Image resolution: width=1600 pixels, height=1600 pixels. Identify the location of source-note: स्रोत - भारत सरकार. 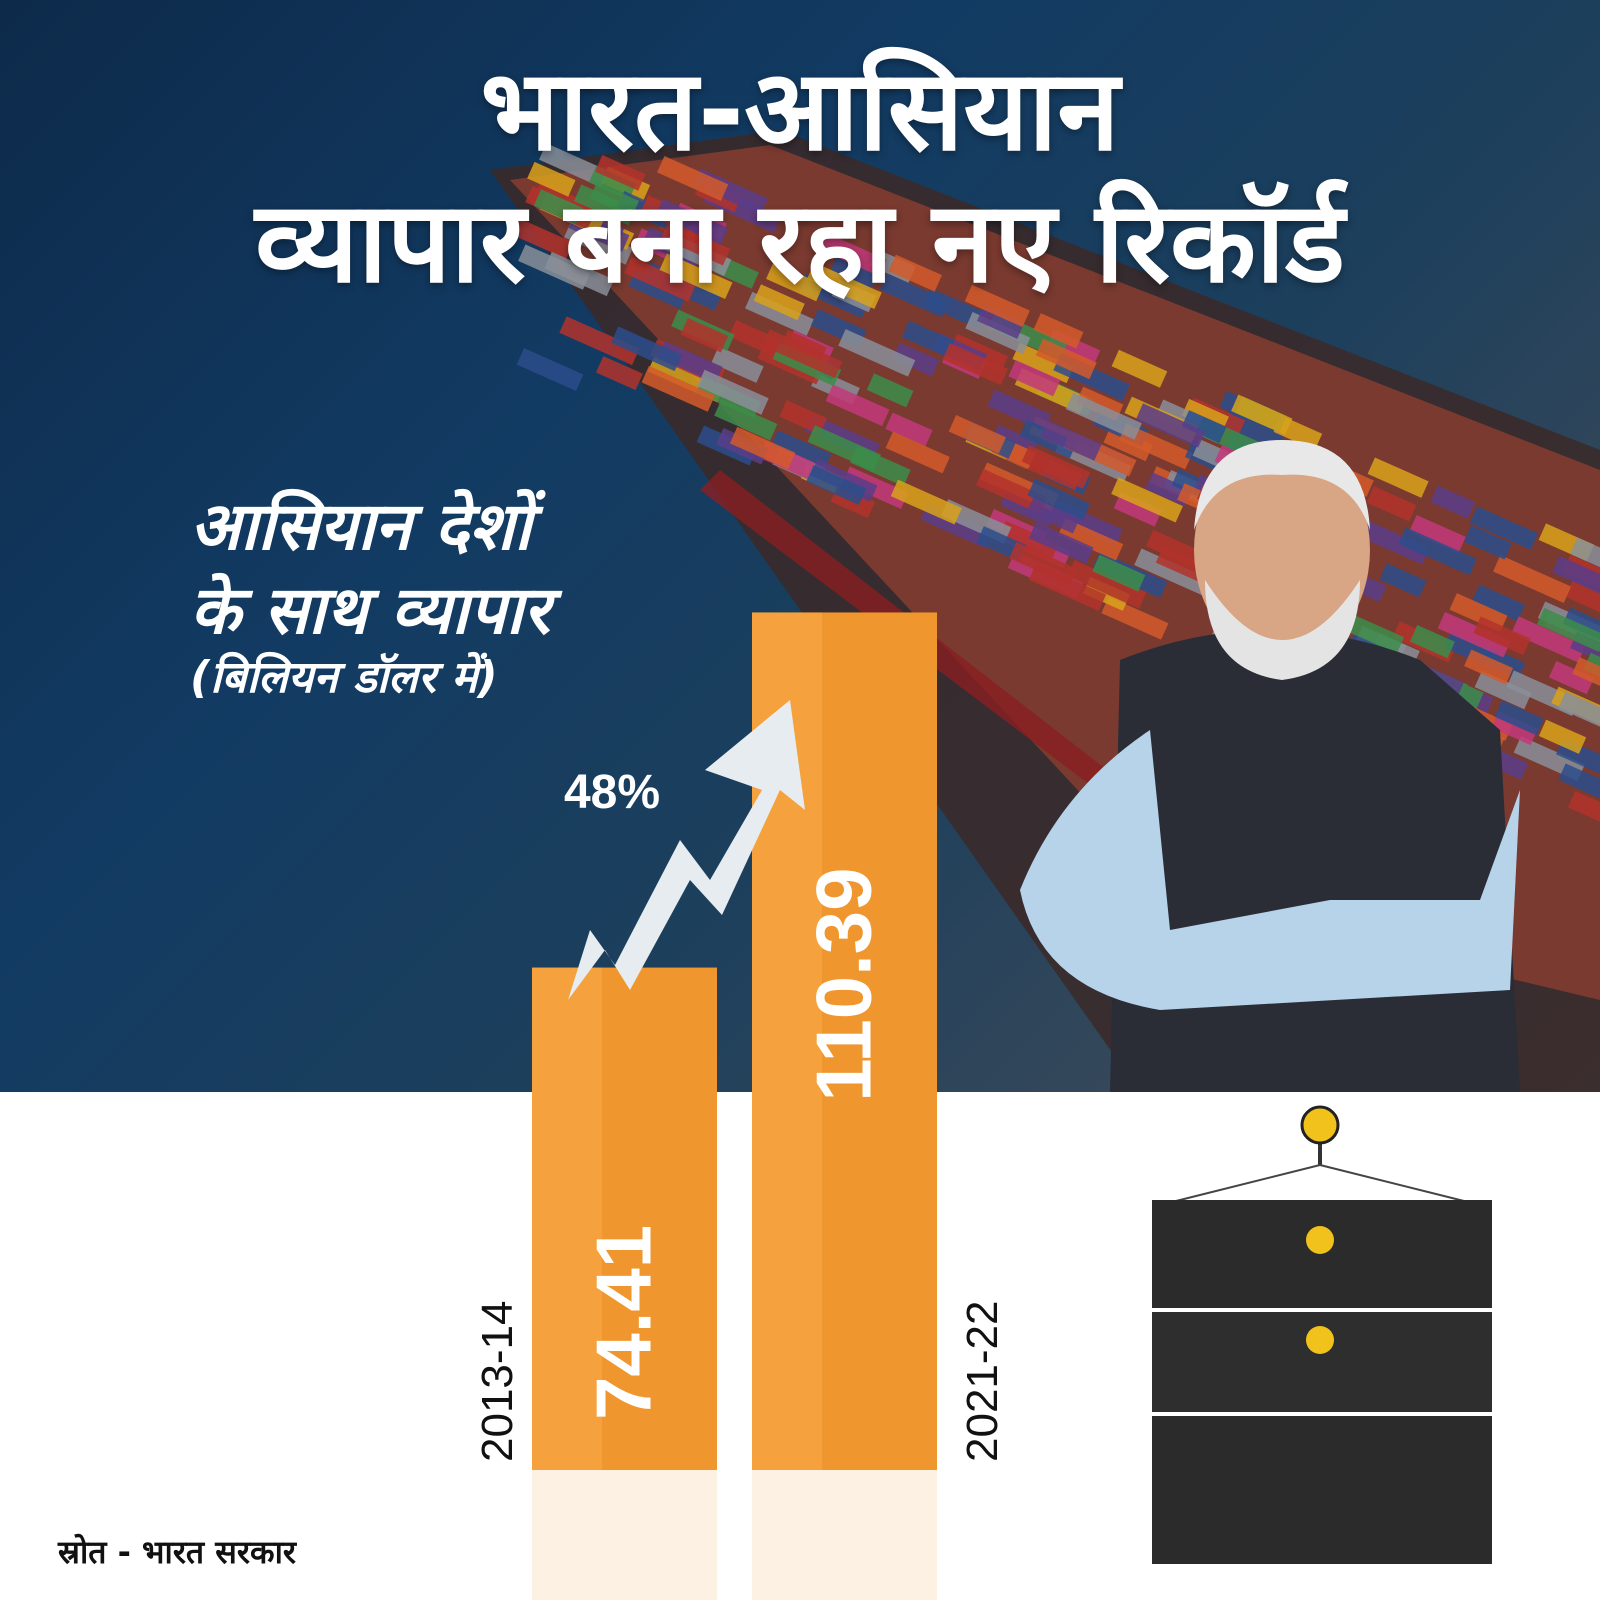
(177, 1552).